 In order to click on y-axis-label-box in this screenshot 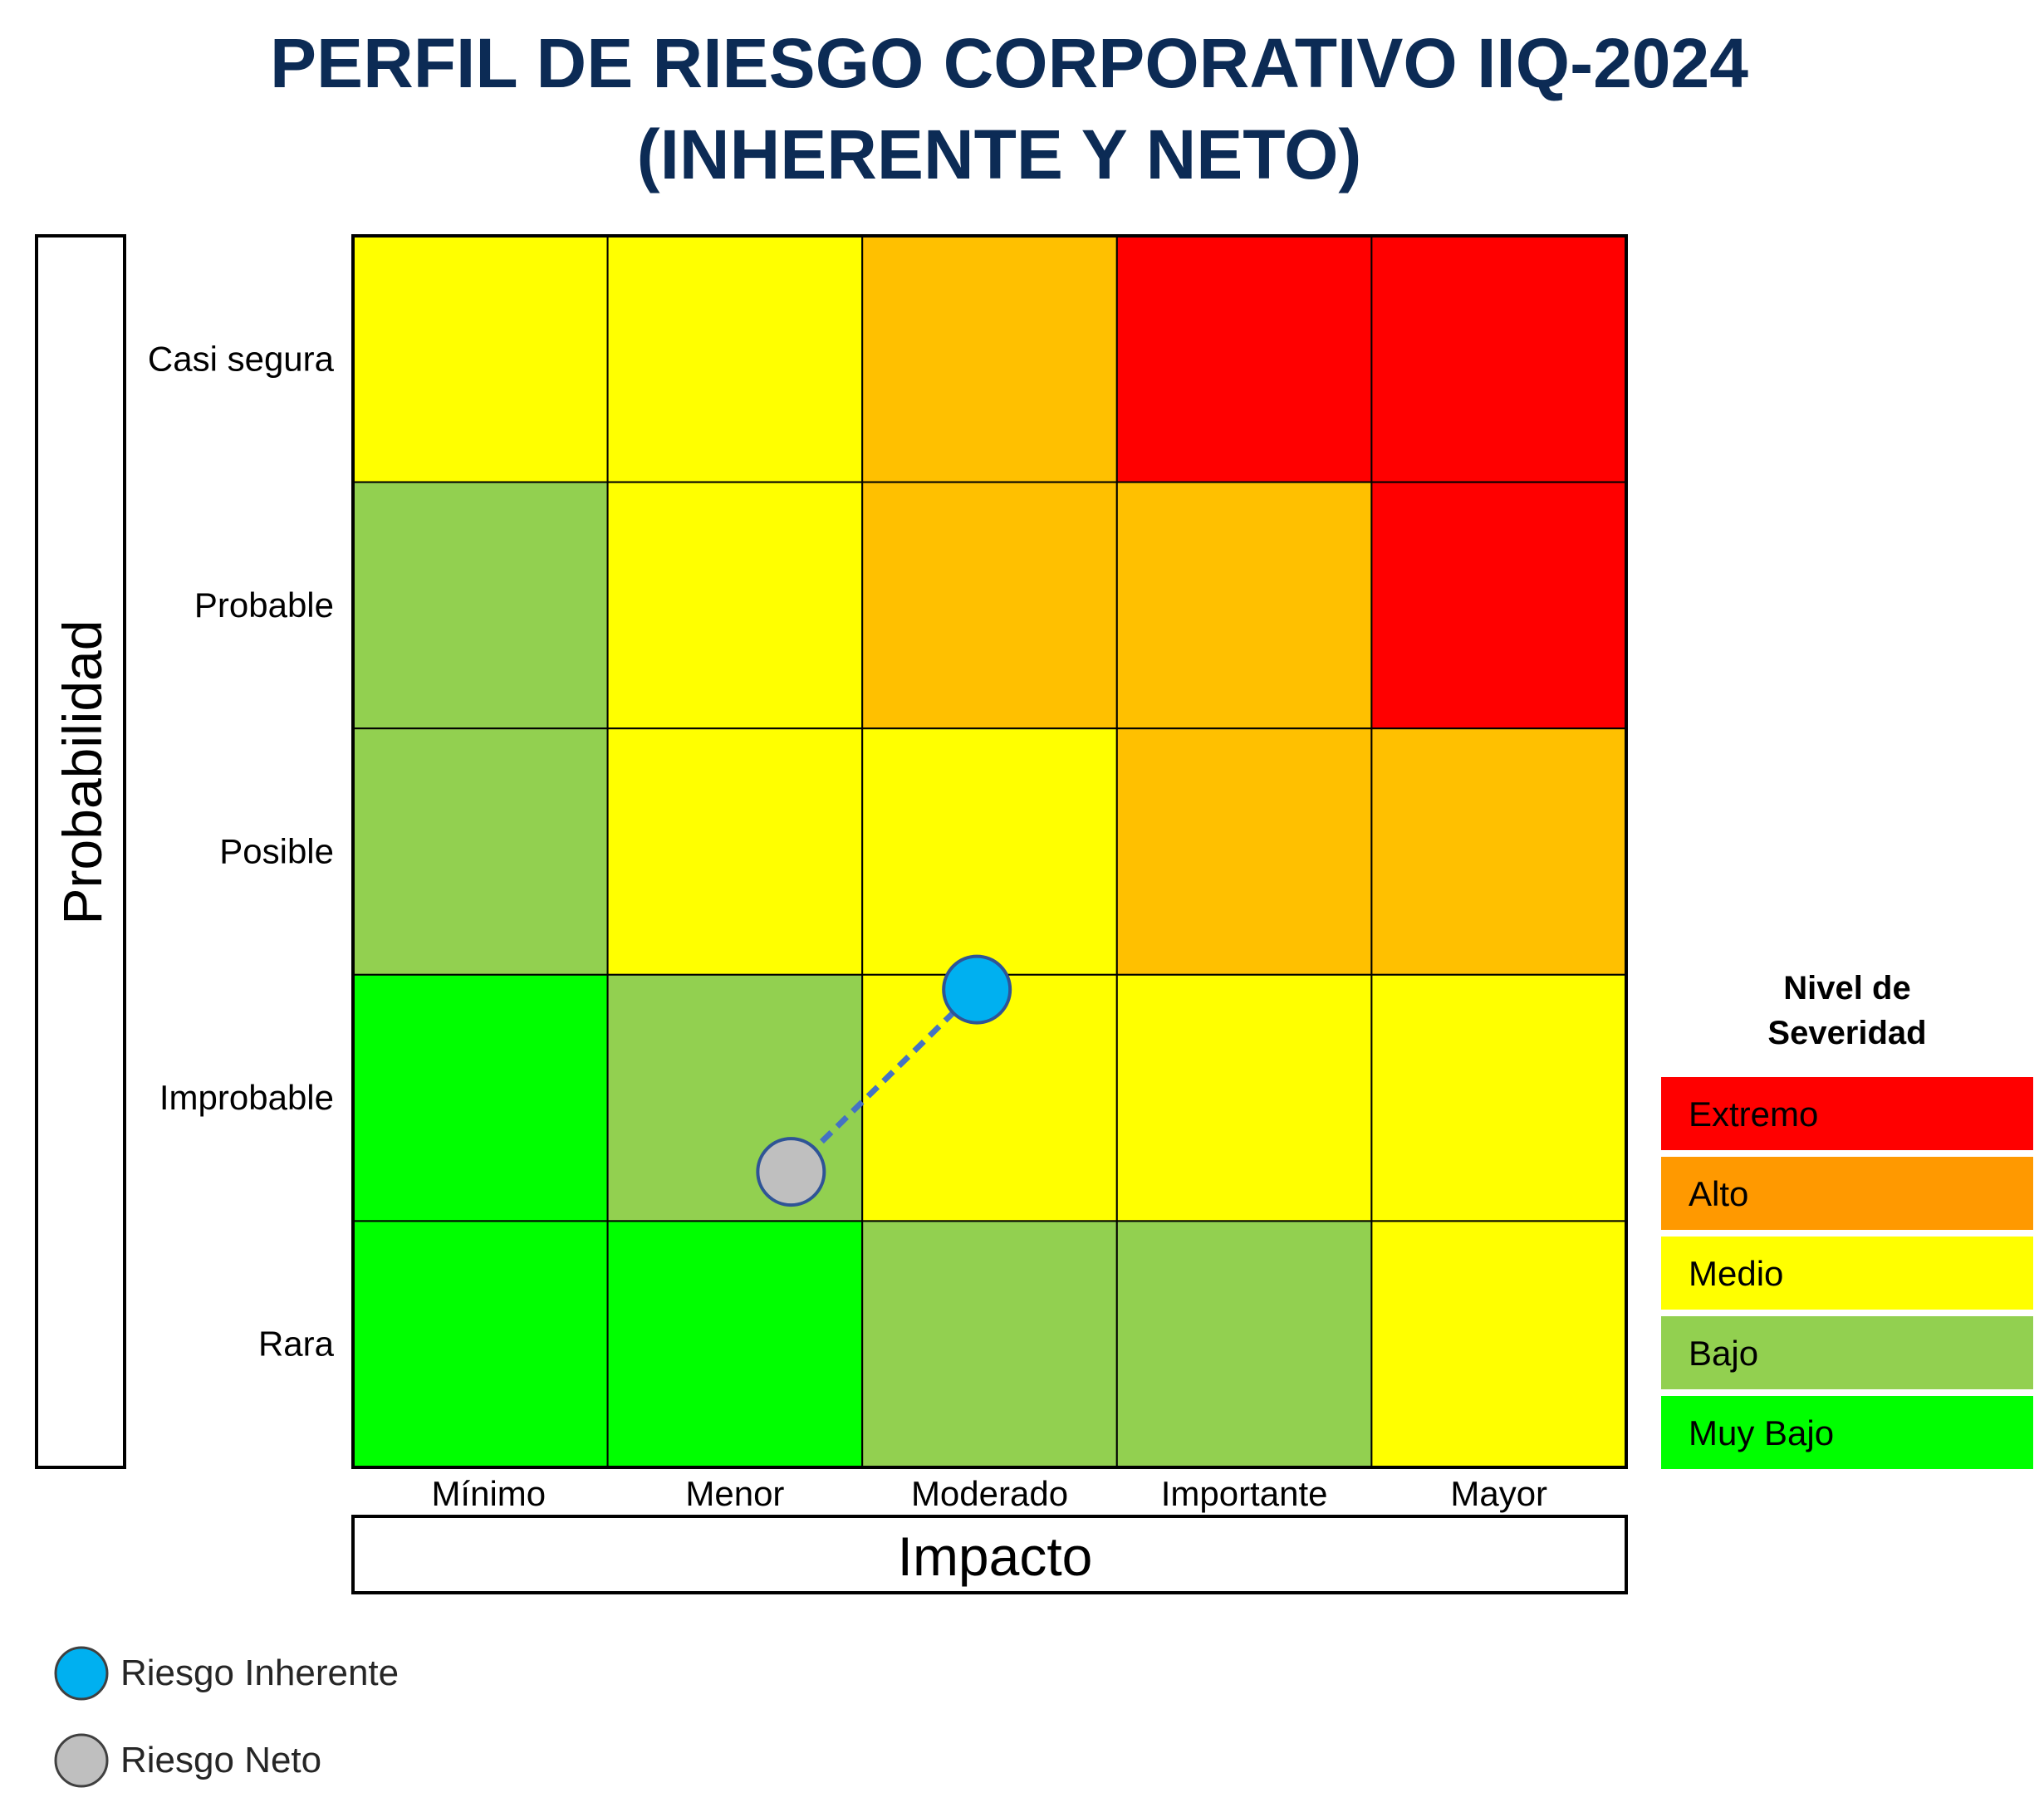, I will do `click(80, 851)`.